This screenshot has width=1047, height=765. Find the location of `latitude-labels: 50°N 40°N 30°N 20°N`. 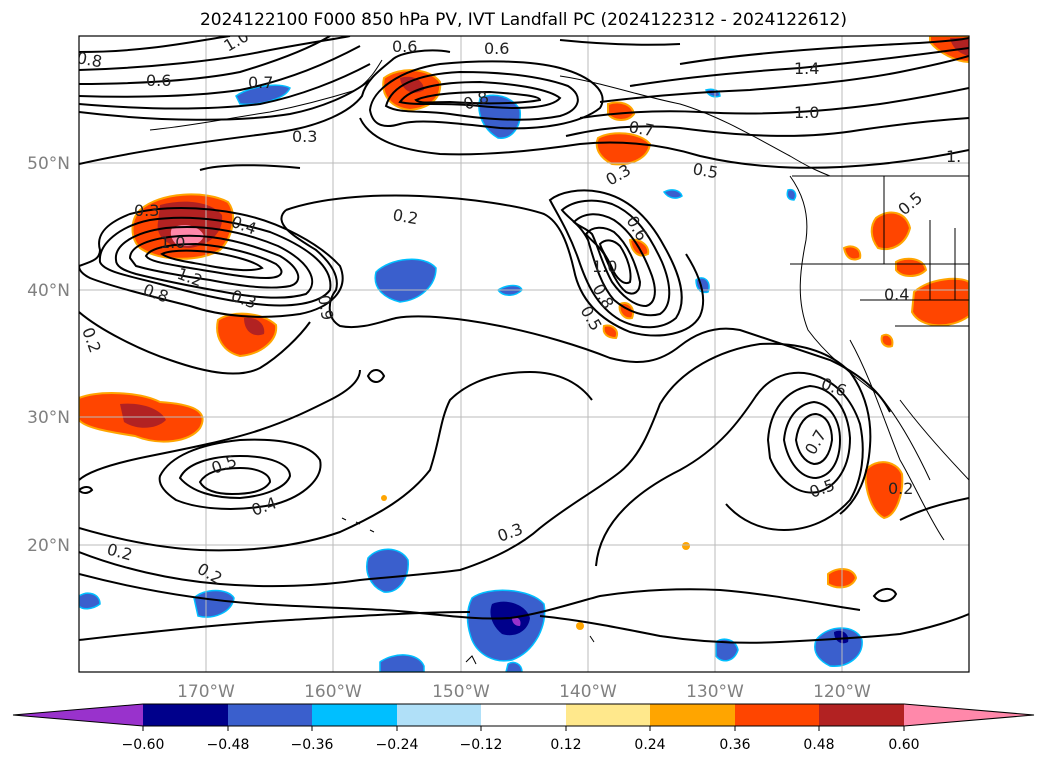

latitude-labels: 50°N 40°N 30°N 20°N is located at coordinates (48, 355).